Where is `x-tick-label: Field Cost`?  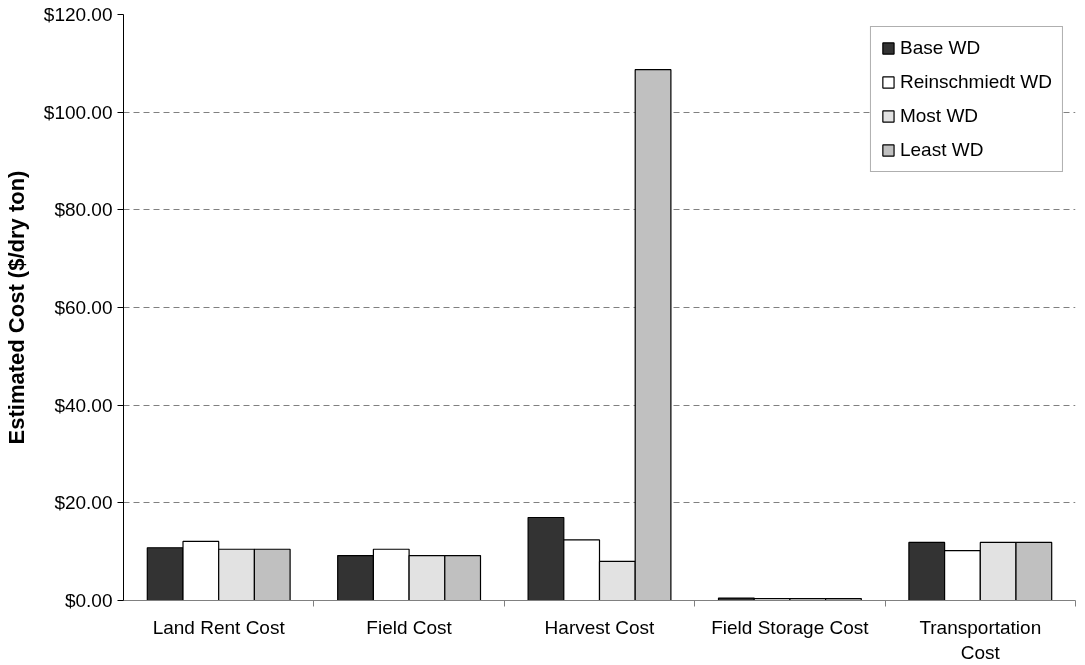
x-tick-label: Field Cost is located at coordinates (409, 627).